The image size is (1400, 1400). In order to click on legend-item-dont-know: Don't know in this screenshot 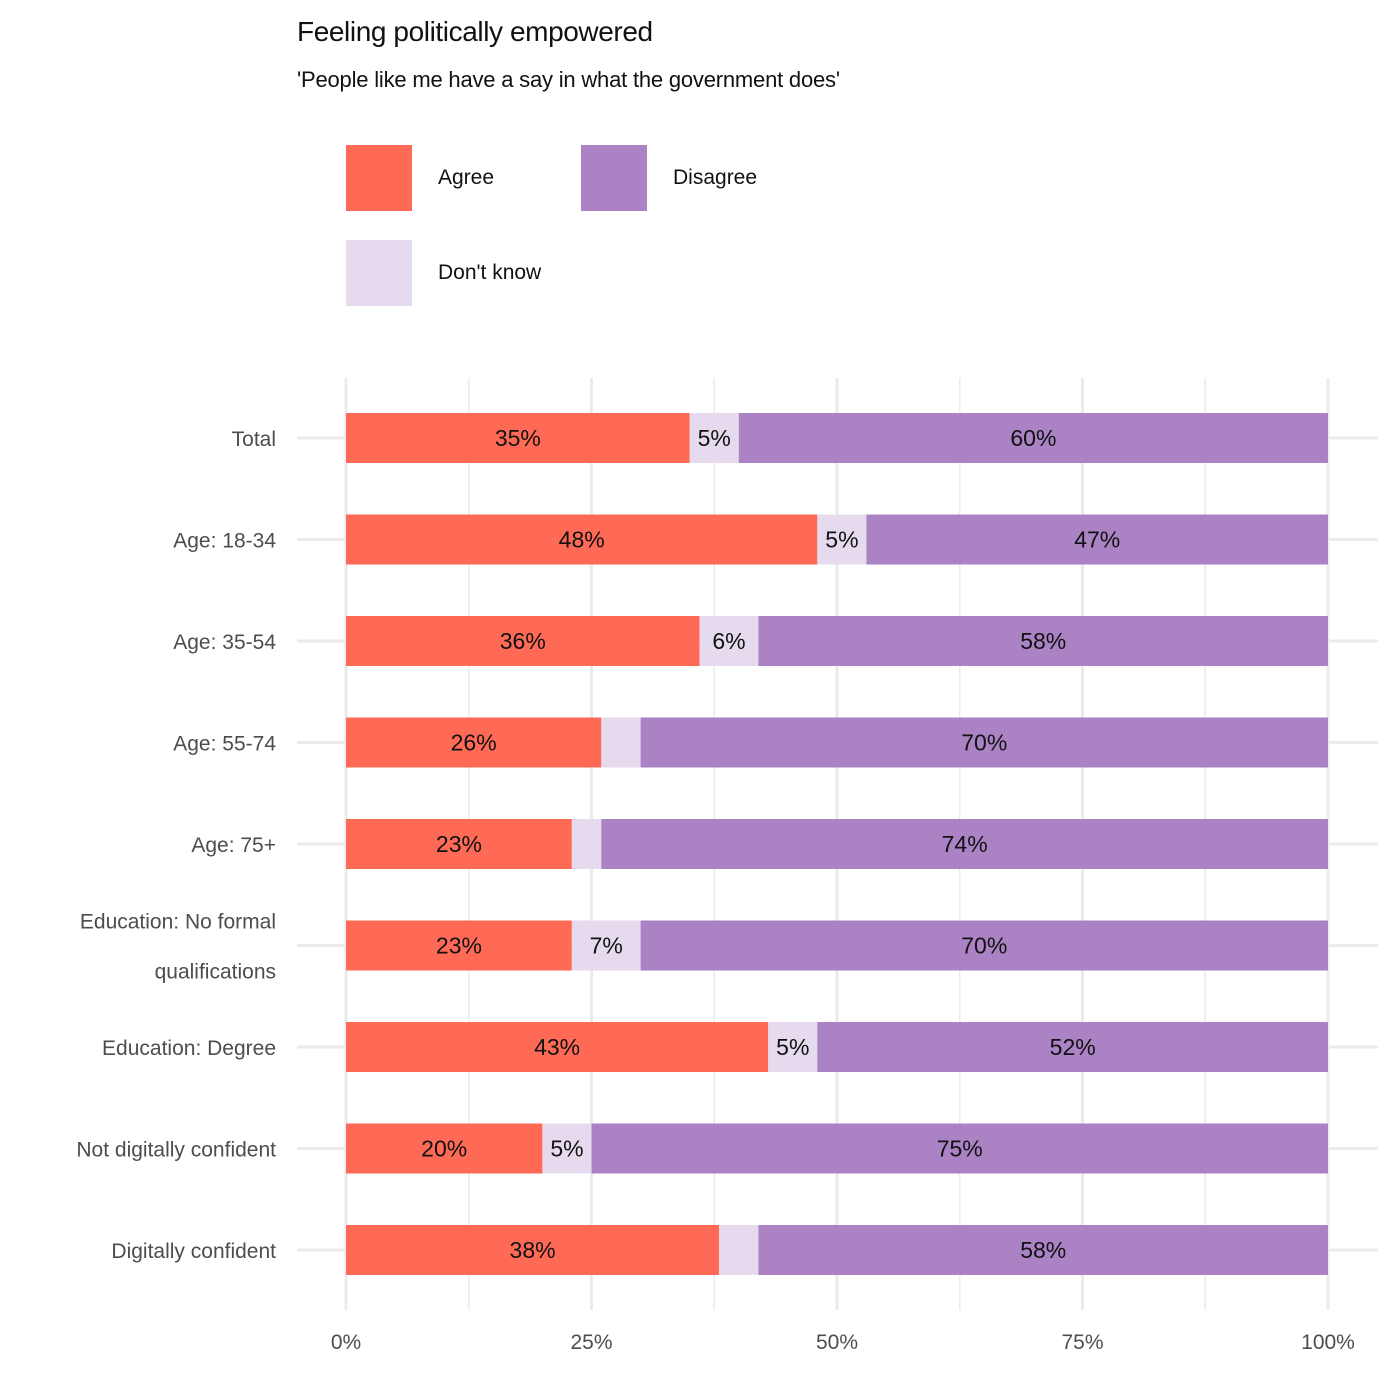, I will do `click(443, 273)`.